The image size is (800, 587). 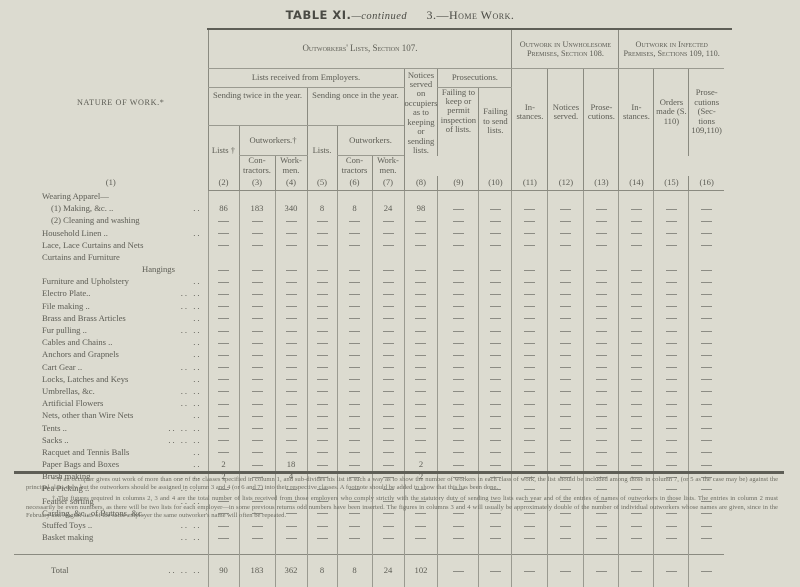 What do you see at coordinates (354, 166) in the screenshot?
I see `contractors-once-header: Con-tractors` at bounding box center [354, 166].